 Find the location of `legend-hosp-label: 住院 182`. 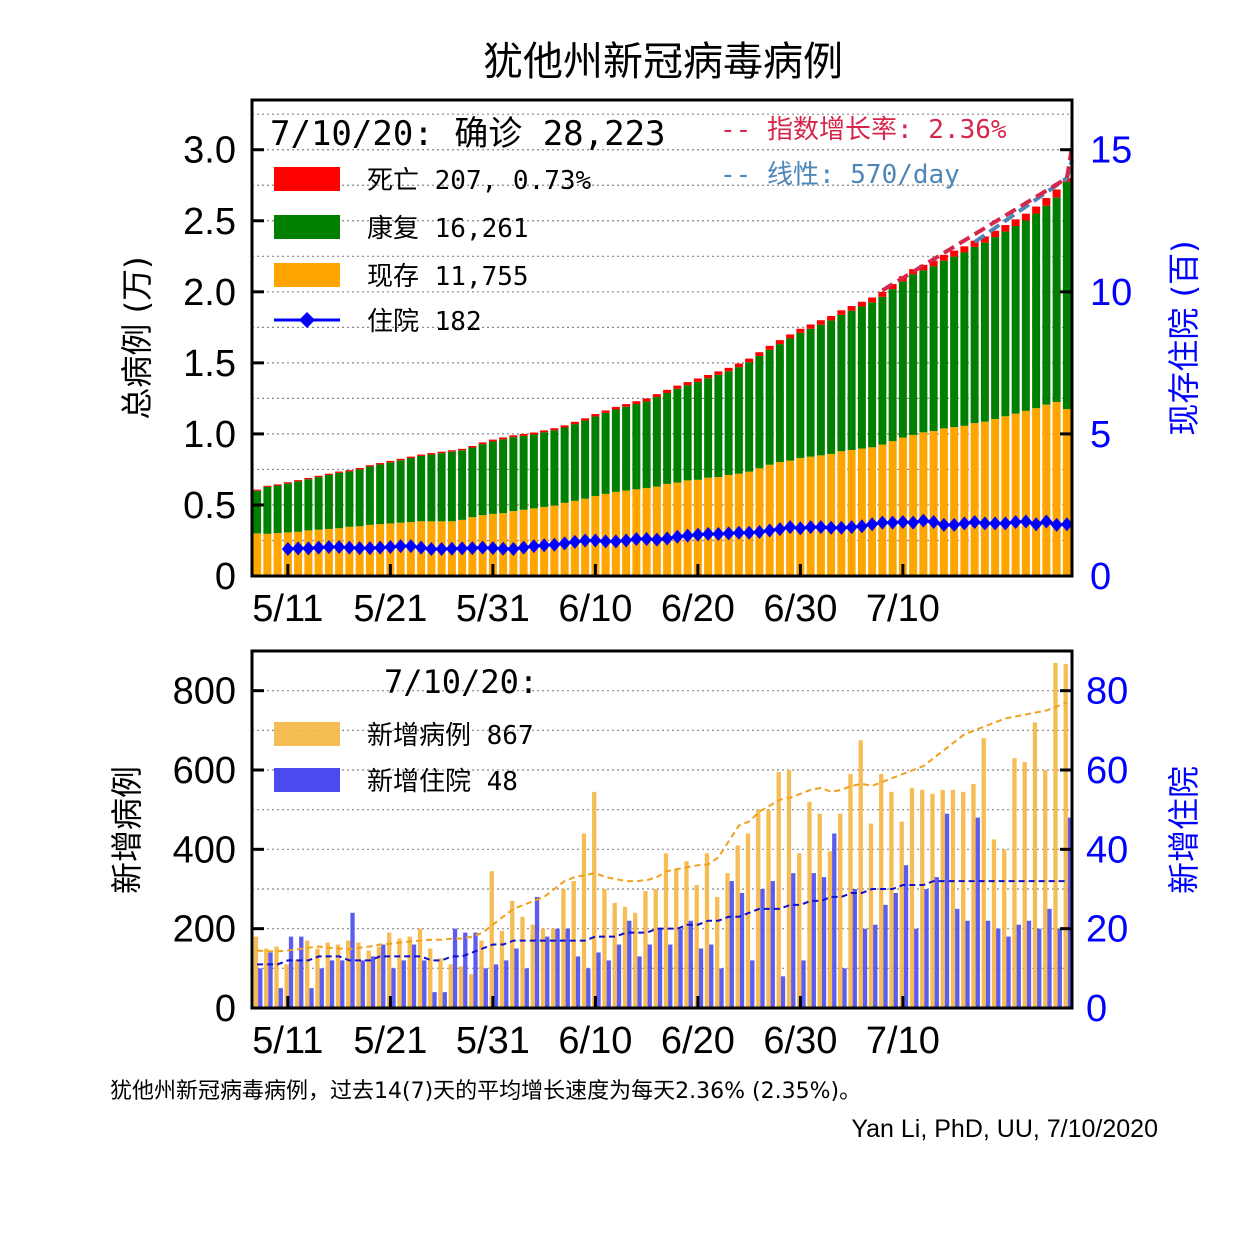

legend-hosp-label: 住院 182 is located at coordinates (424, 322).